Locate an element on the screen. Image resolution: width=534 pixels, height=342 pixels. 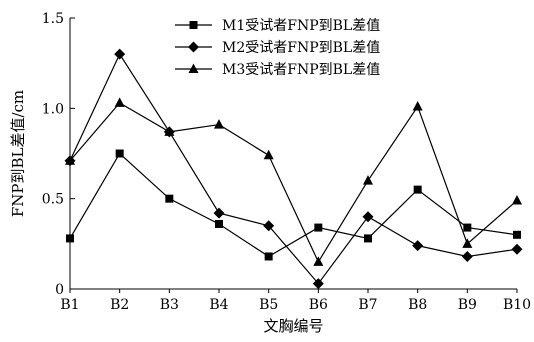
y-tick-label: 0.5 is located at coordinates (53, 200).